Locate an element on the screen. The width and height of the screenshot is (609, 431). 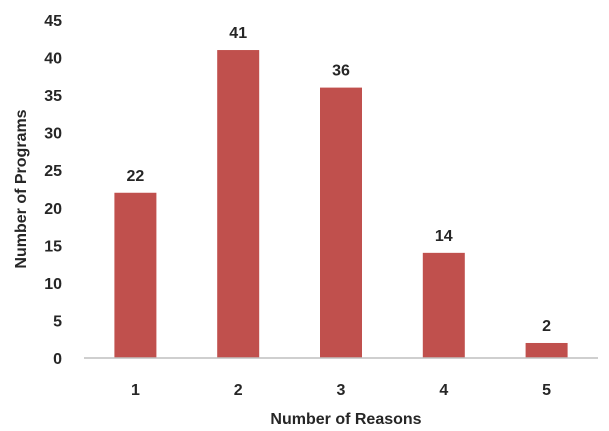
x-axis-ticks: 1 2 3 4 5 is located at coordinates (341, 390).